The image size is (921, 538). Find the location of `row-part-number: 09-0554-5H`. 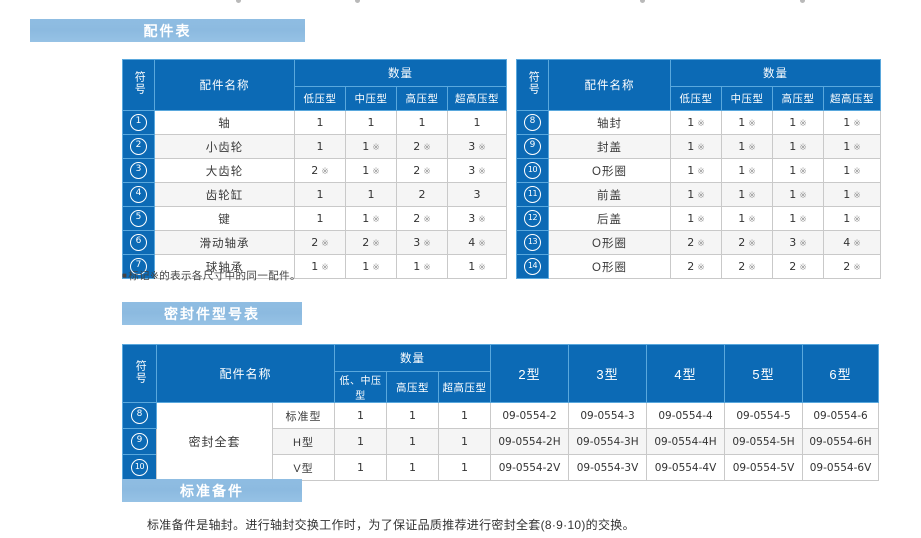

row-part-number: 09-0554-5H is located at coordinates (763, 441).